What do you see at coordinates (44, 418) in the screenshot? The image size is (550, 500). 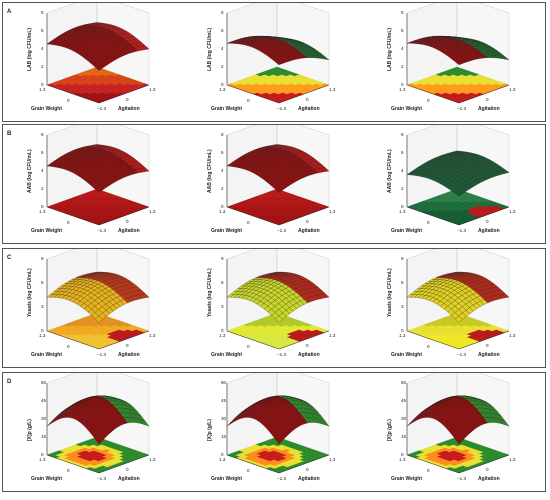 I see `z-tick-label: 30` at bounding box center [44, 418].